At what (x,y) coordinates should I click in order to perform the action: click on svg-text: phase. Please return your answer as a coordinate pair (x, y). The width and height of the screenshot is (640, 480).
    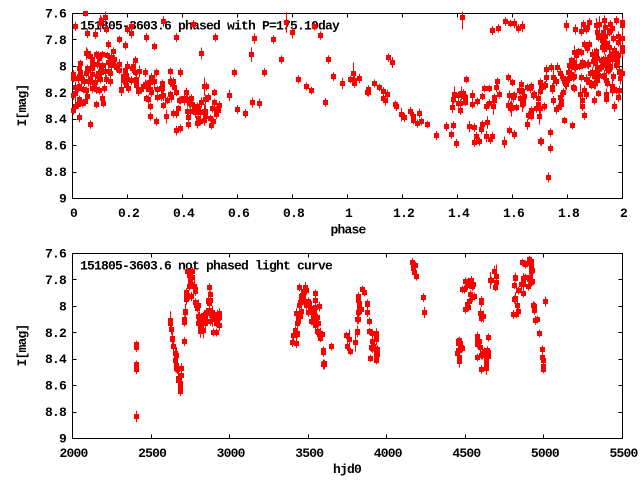
    Looking at the image, I should click on (348, 230).